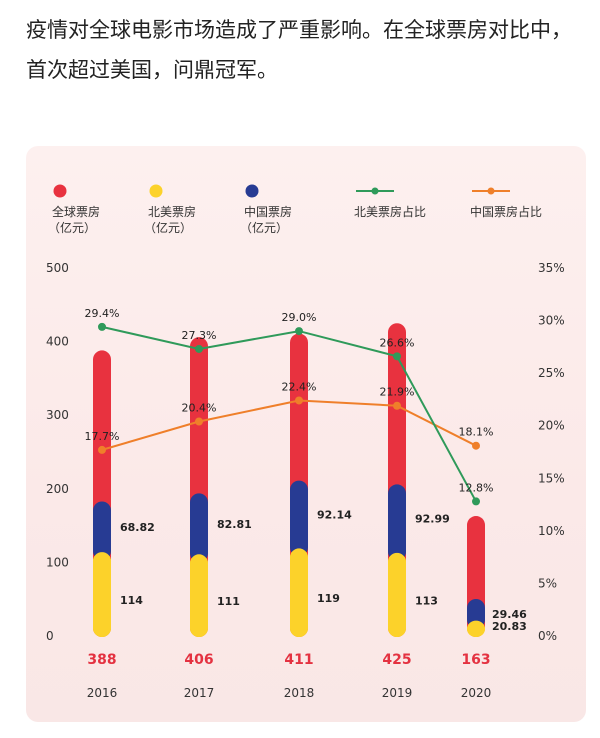  What do you see at coordinates (234, 524) in the screenshot?
I see `label-china: 82.81` at bounding box center [234, 524].